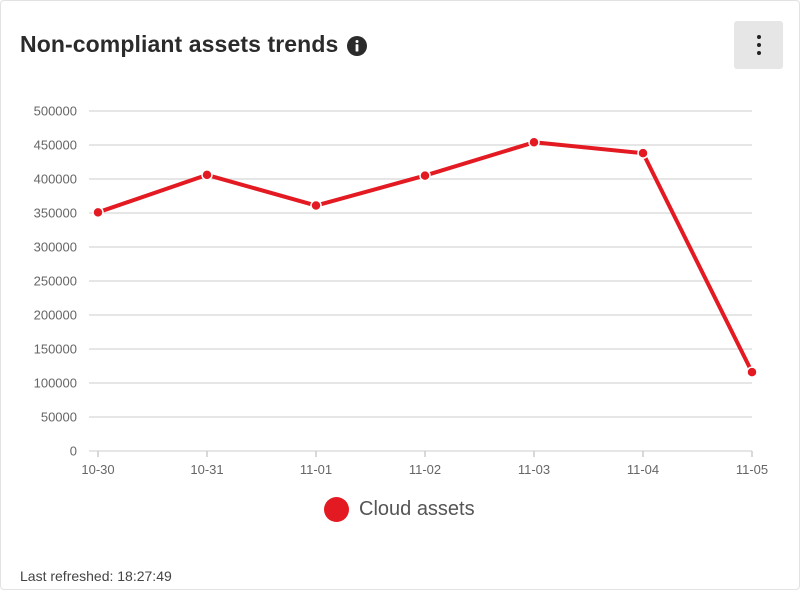 Image resolution: width=800 pixels, height=590 pixels. Describe the element at coordinates (534, 469) in the screenshot. I see `x-tick-label: 11-03` at that location.